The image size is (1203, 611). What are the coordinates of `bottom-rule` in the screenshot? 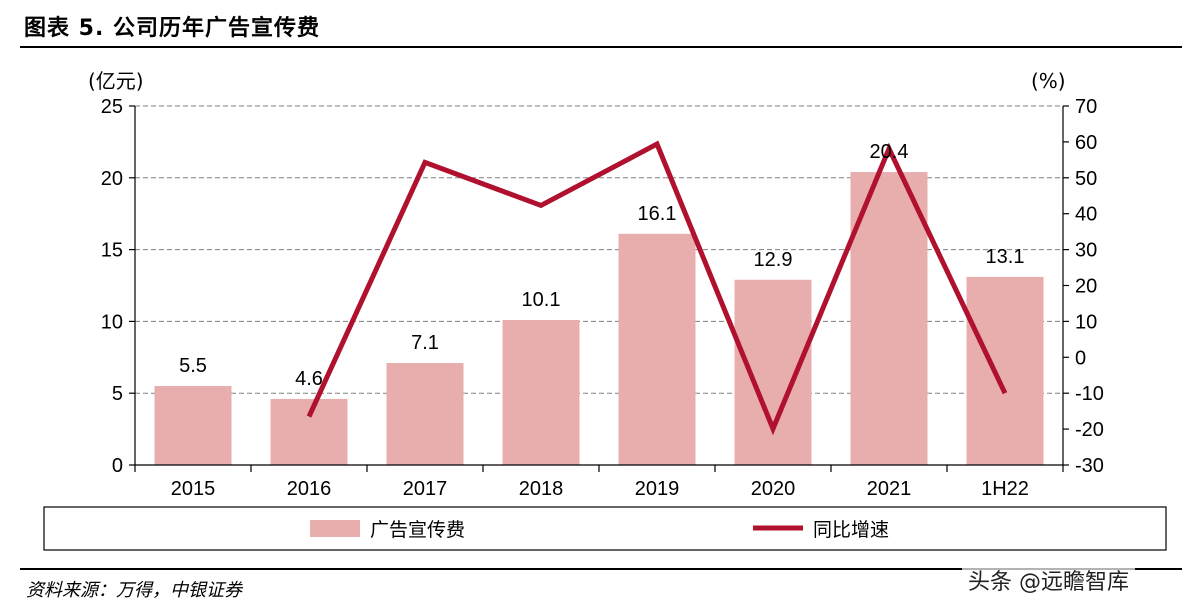 It's located at (601, 569).